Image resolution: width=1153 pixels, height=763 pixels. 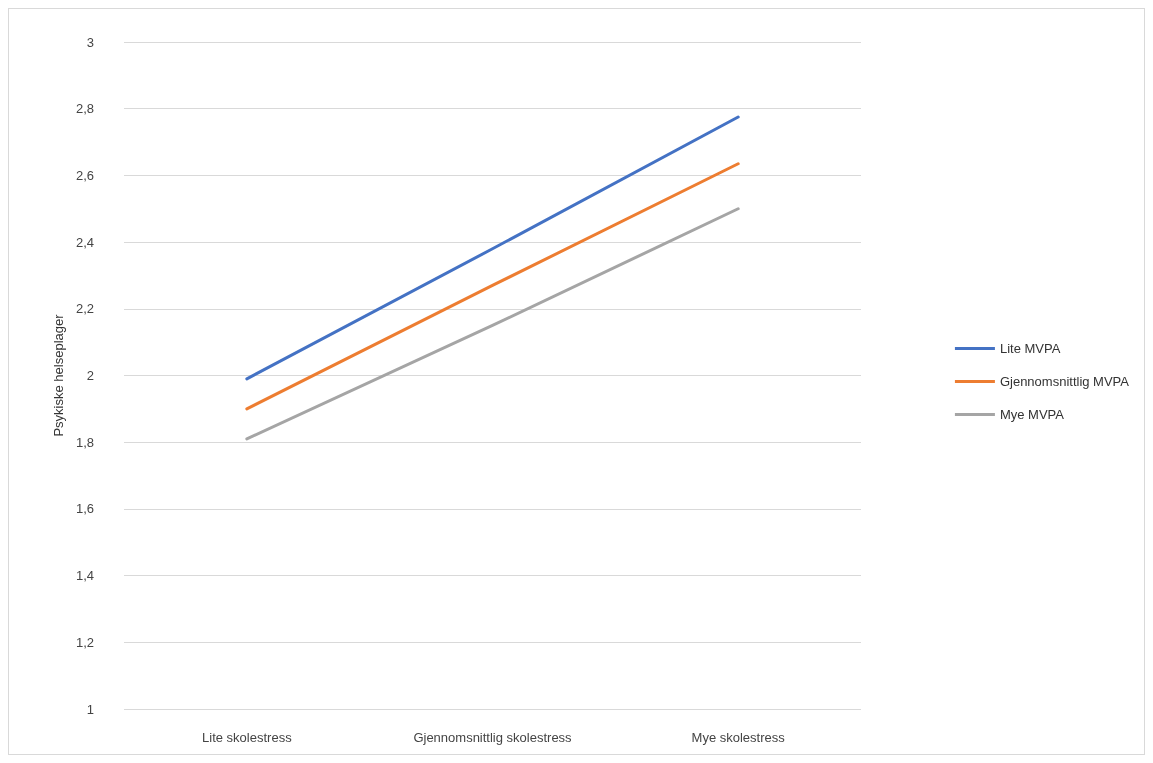 What do you see at coordinates (84, 175) in the screenshot?
I see `y-tick-label: 2,6` at bounding box center [84, 175].